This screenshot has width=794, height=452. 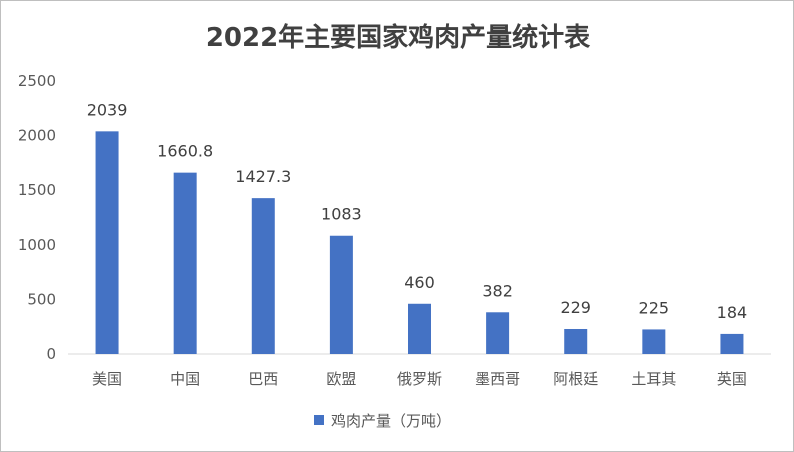 What do you see at coordinates (185, 379) in the screenshot?
I see `x-tick-label: 中国` at bounding box center [185, 379].